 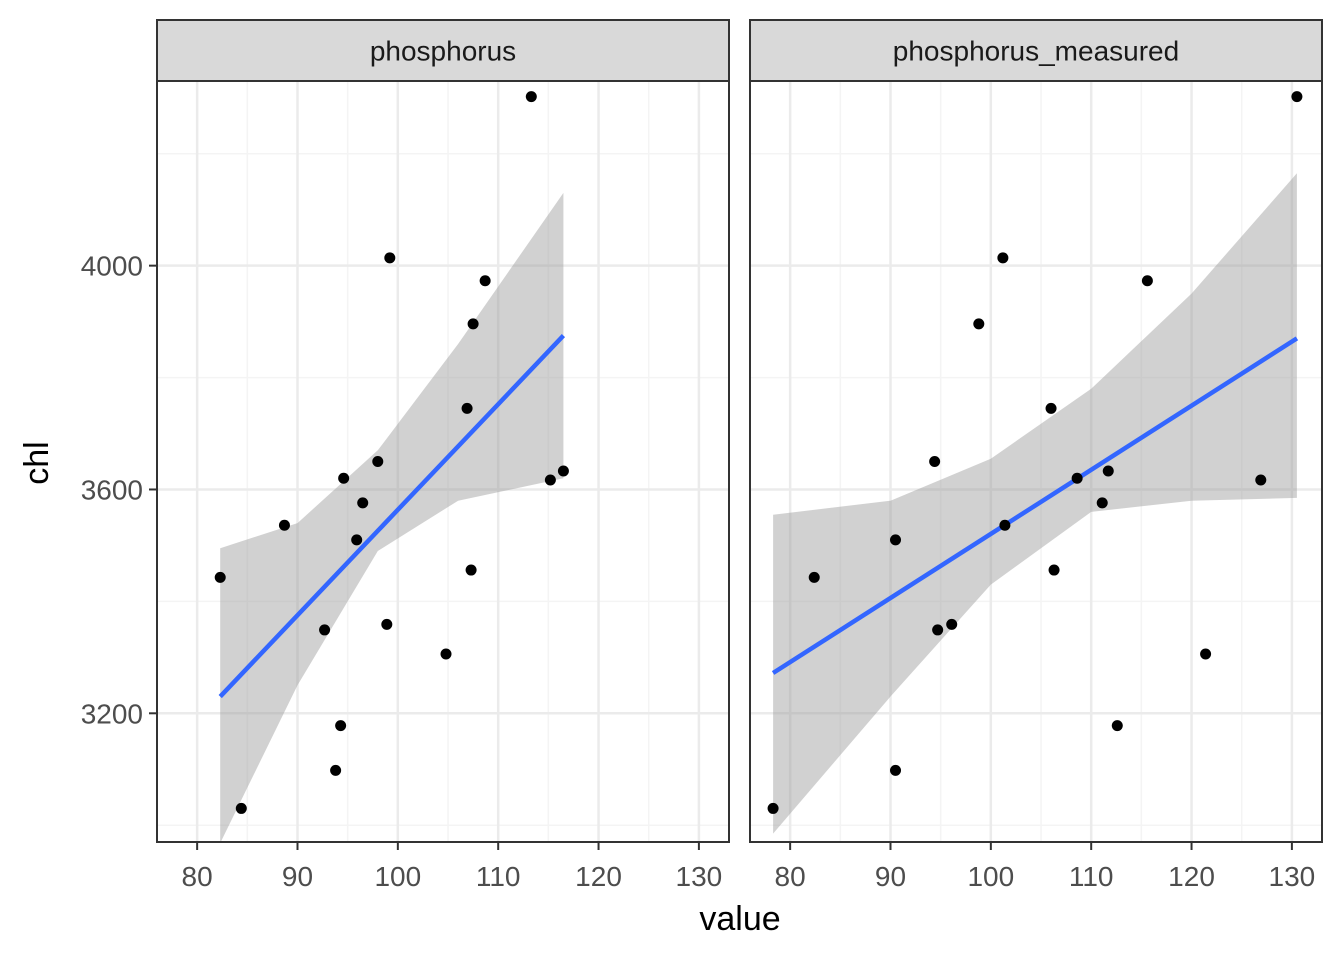 I want to click on y-tick-label: 3600, so click(x=112, y=489).